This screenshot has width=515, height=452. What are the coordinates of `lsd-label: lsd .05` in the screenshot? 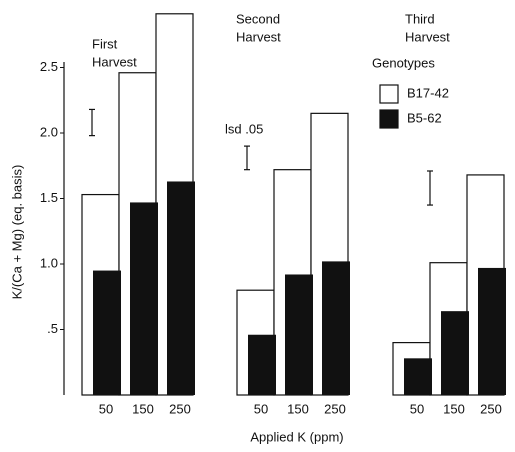 It's located at (244, 128).